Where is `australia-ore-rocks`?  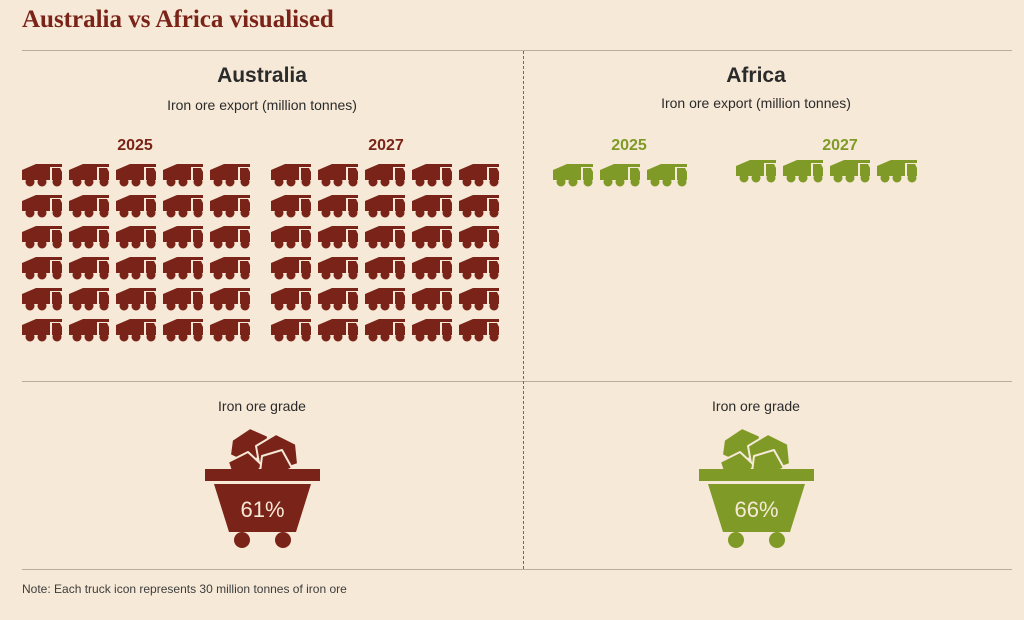
australia-ore-rocks is located at coordinates (263, 452).